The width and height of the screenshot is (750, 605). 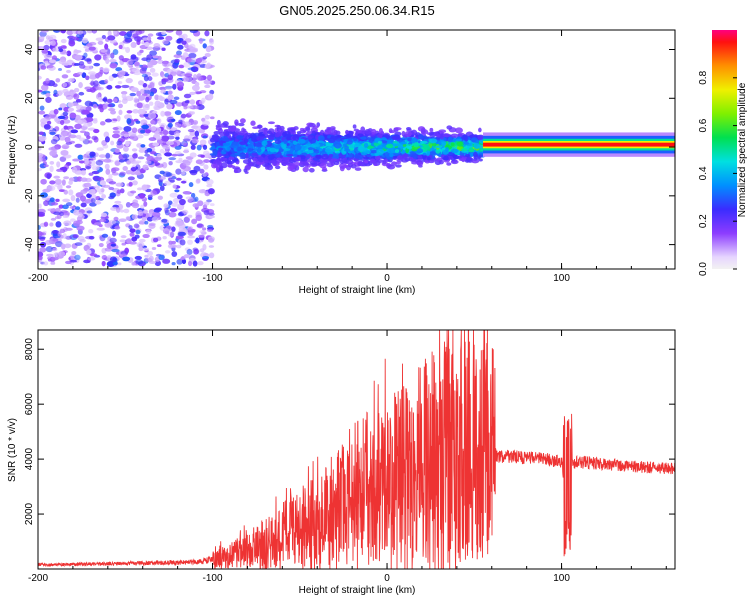 I want to click on colorbar-label: Normalized spectral amplitude, so click(x=742, y=149).